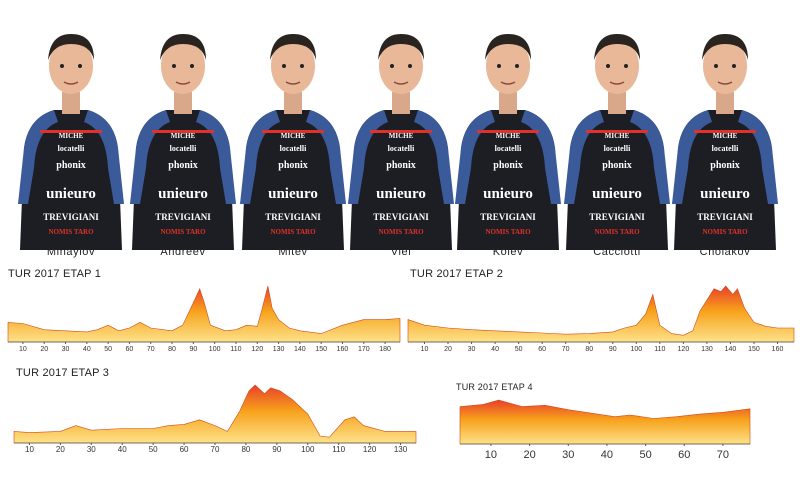 This screenshot has width=800, height=484. Describe the element at coordinates (63, 373) in the screenshot. I see `stage-title: TUR 2017 ETAP 3` at that location.